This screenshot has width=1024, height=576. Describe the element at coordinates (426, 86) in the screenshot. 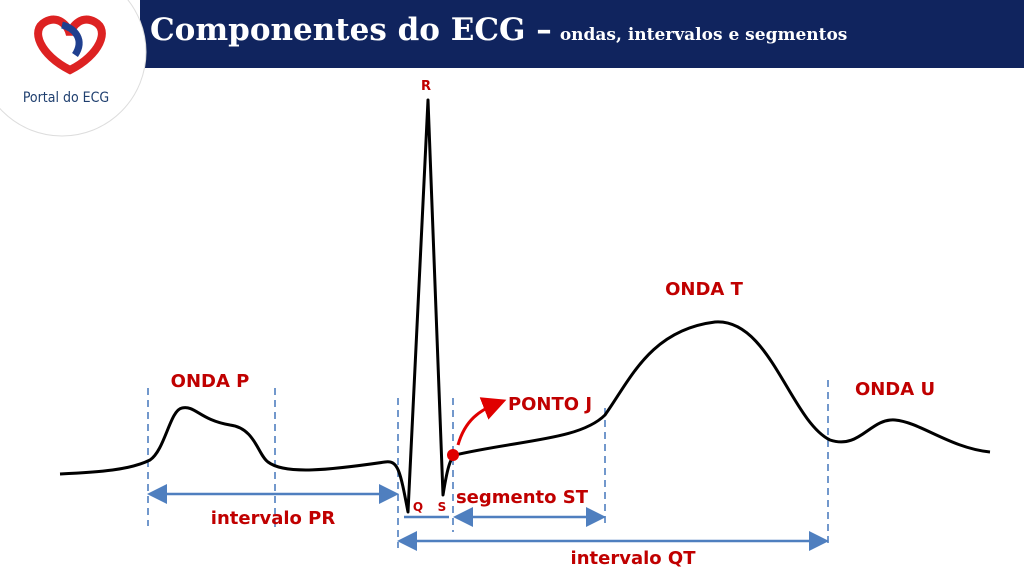

I see `label-r: R` at that location.